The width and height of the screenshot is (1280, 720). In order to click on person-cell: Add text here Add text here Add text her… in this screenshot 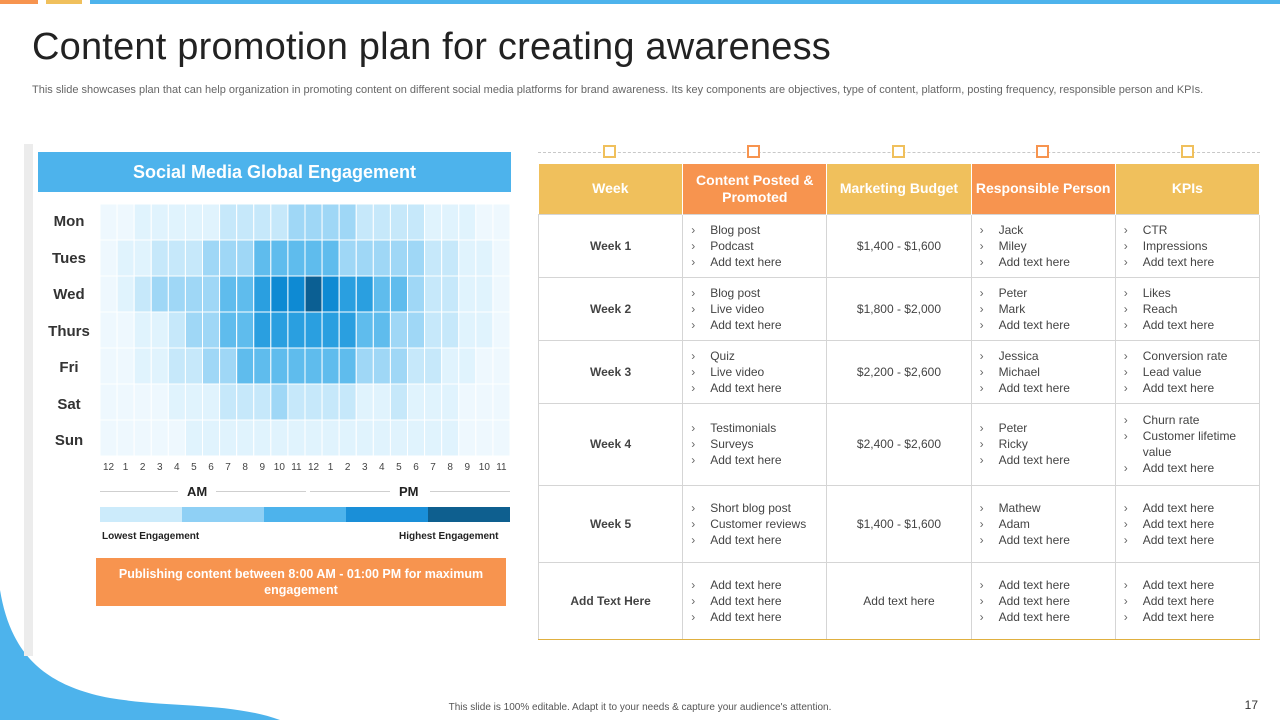, I will do `click(1043, 600)`.